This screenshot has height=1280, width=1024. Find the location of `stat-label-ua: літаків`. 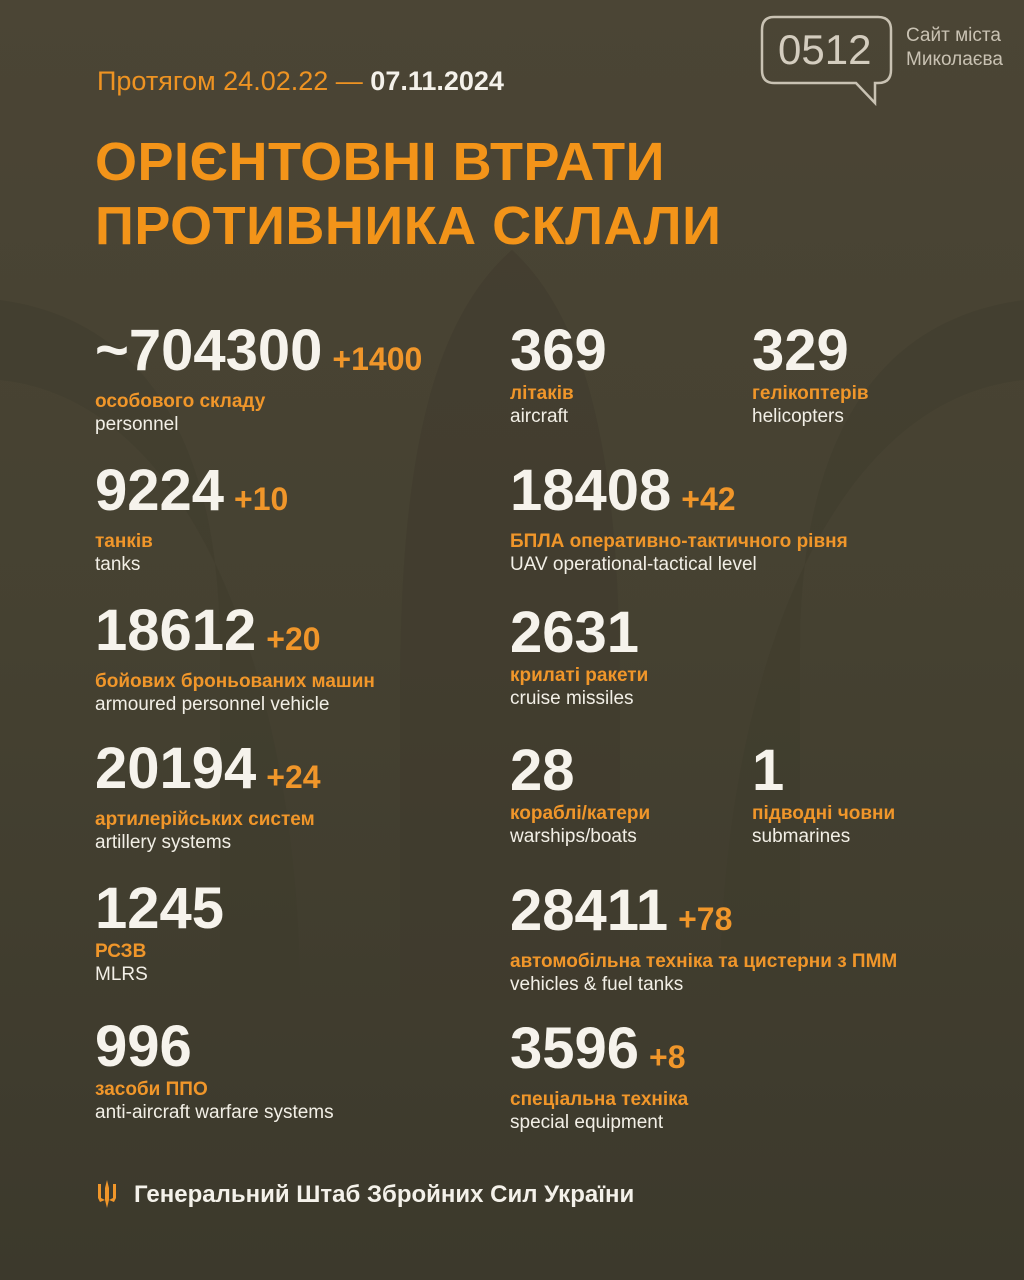

stat-label-ua: літаків is located at coordinates (542, 393).